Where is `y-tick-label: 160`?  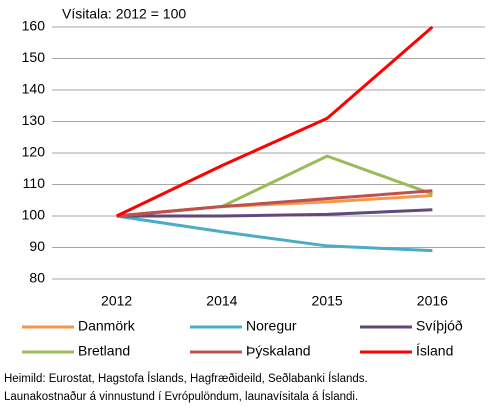
y-tick-label: 160 is located at coordinates (34, 26).